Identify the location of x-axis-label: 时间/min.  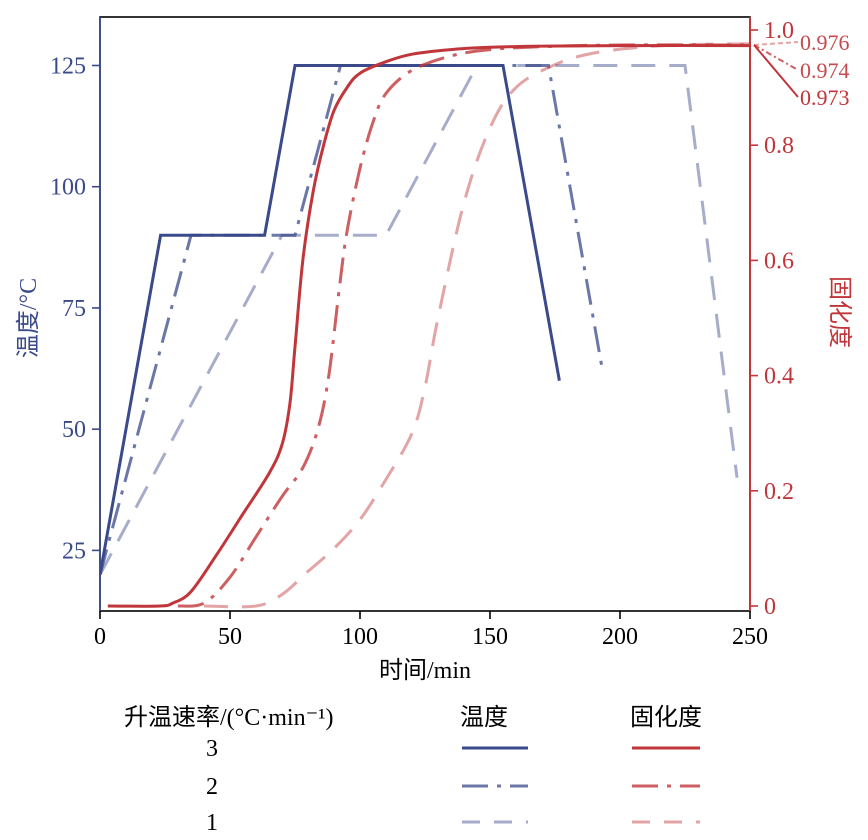
(425, 670).